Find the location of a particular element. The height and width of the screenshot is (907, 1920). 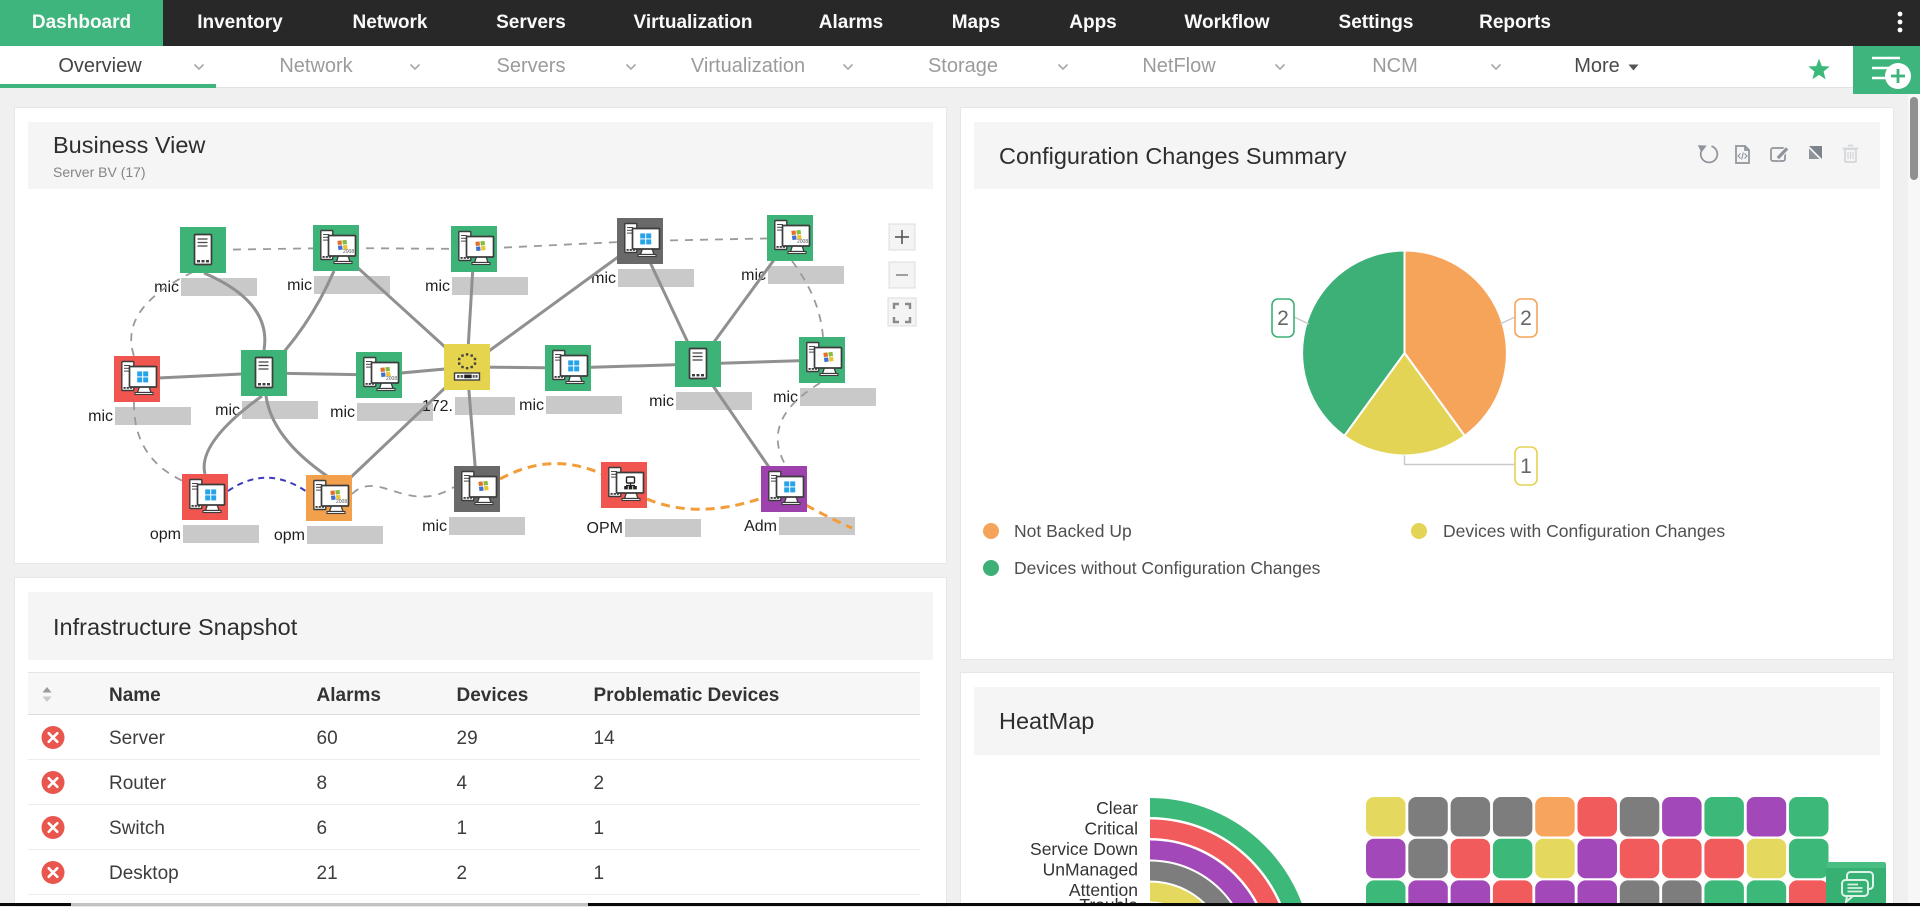

svg-text: Name is located at coordinates (135, 695).